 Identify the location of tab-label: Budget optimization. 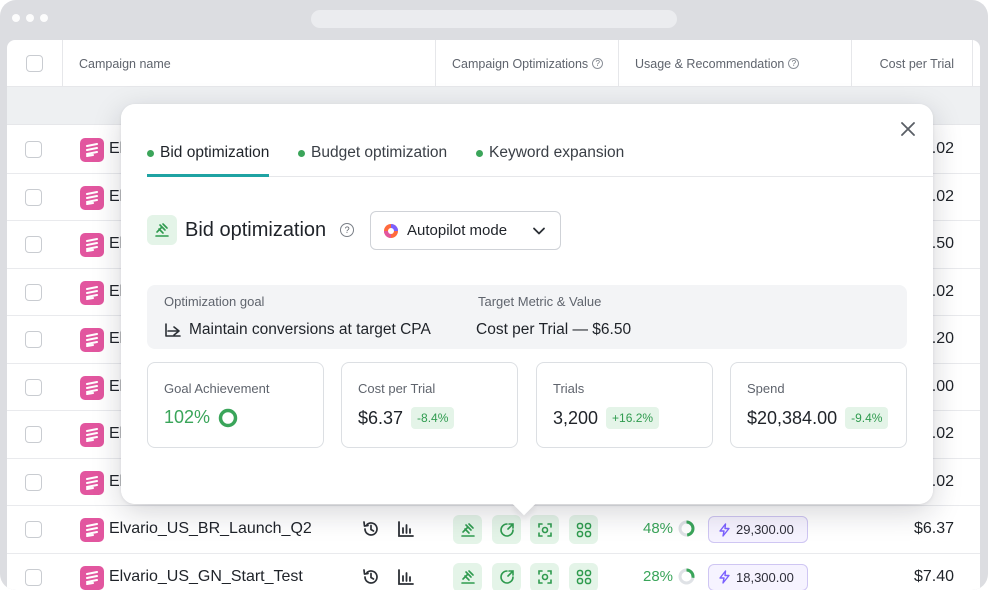
(379, 152).